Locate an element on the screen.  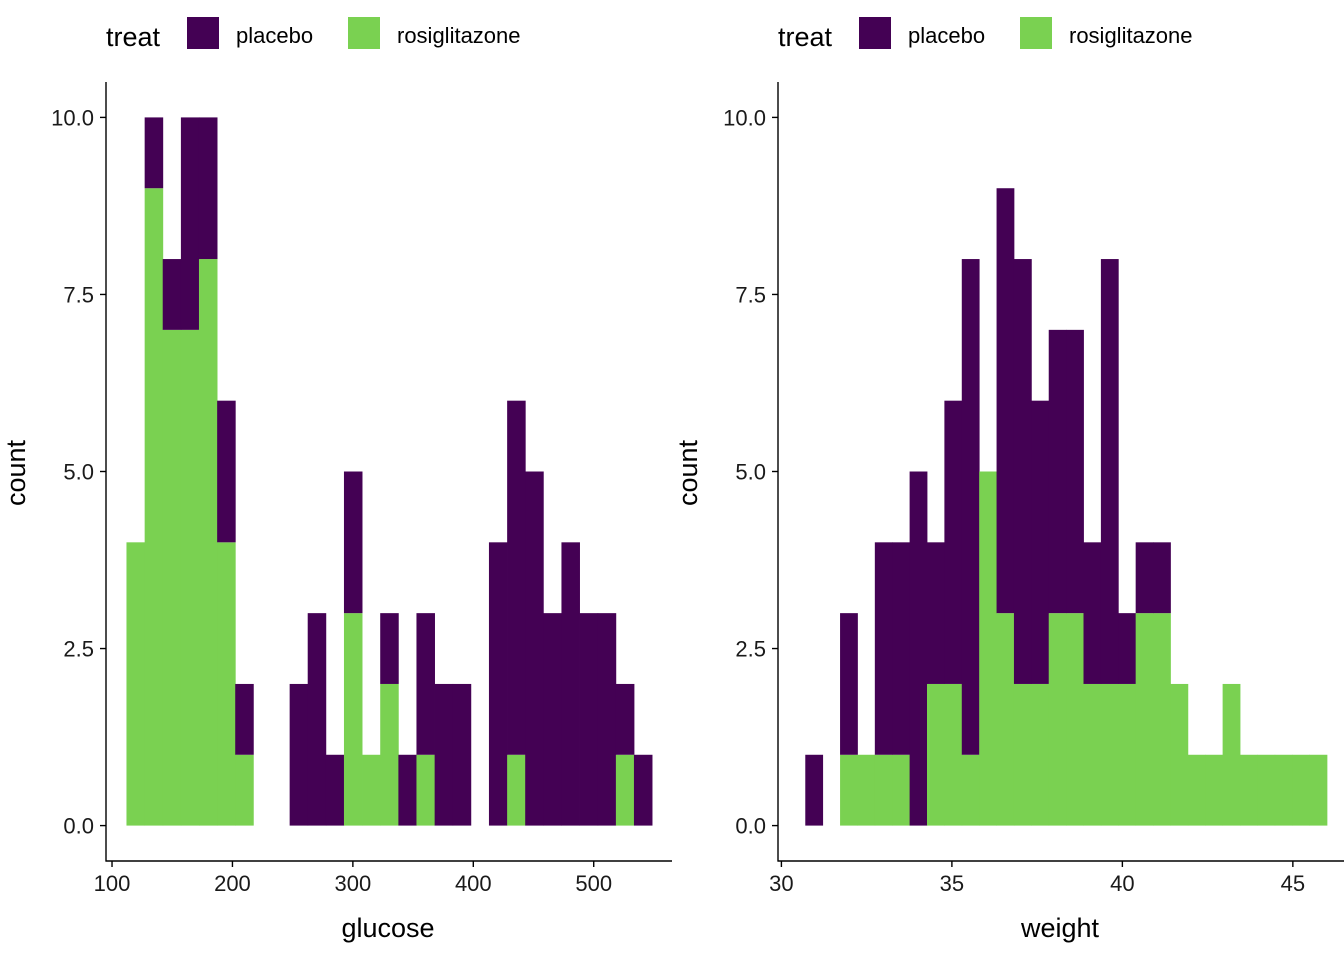
y-tick-label: 7.5 is located at coordinates (78, 294).